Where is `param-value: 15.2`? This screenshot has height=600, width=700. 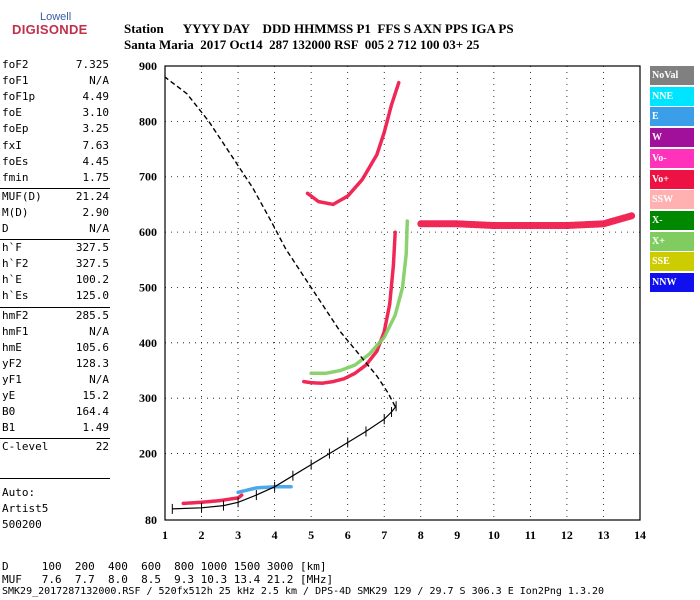
param-value: 15.2 is located at coordinates (96, 395).